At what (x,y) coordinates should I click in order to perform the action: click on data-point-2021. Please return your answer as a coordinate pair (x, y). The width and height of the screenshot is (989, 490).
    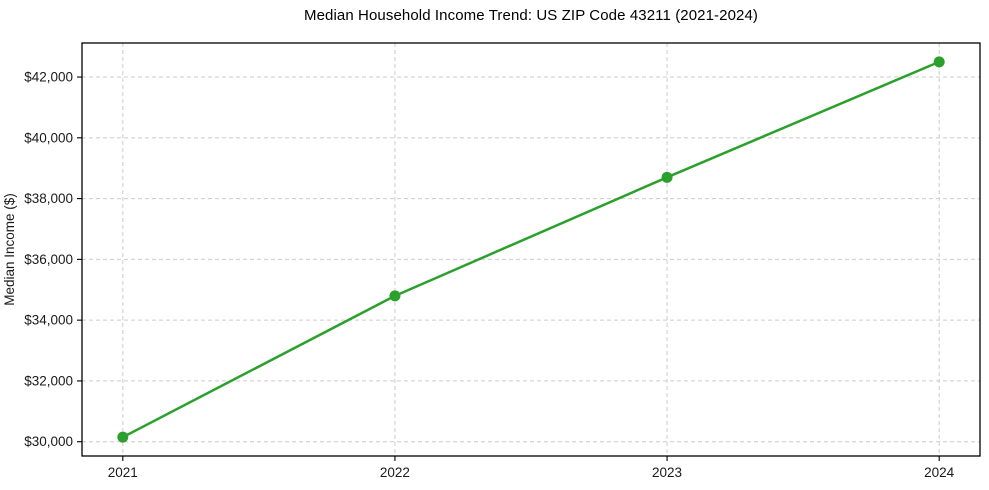
    Looking at the image, I should click on (123, 437).